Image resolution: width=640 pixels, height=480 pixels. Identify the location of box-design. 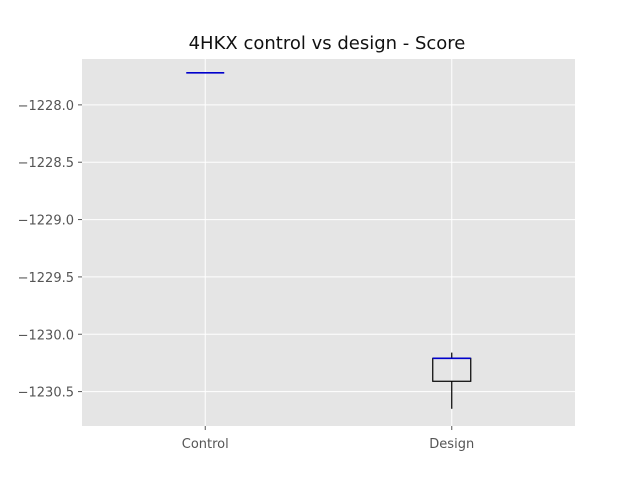
(452, 380).